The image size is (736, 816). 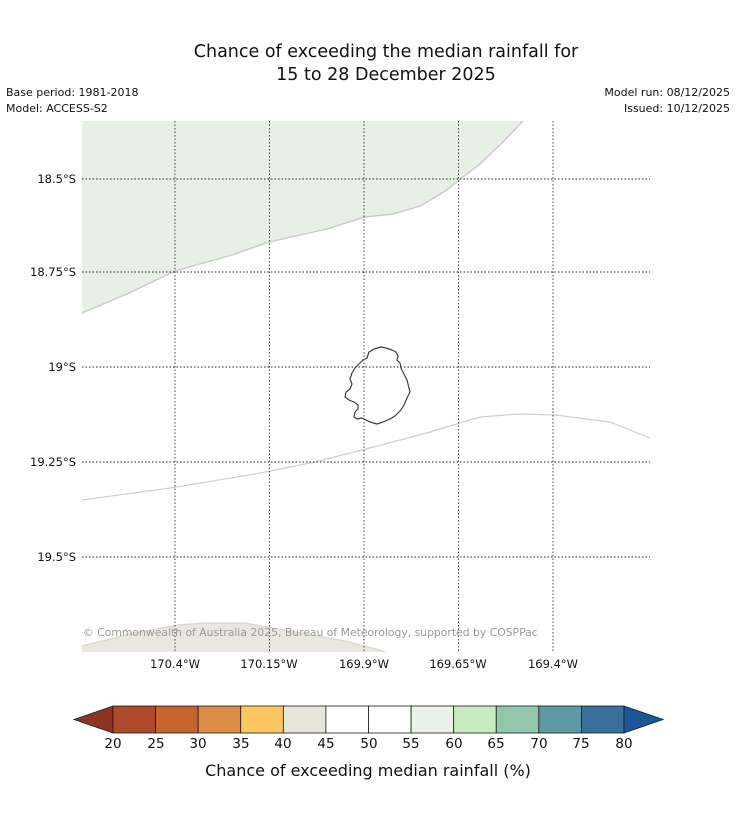 I want to click on niue-island-outline, so click(x=377, y=385).